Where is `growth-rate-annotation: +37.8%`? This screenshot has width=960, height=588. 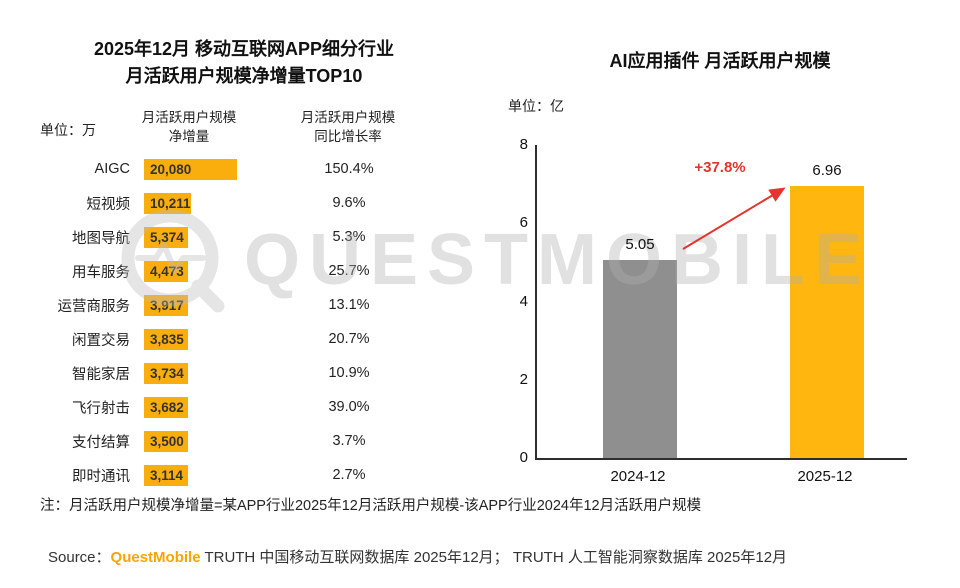
growth-rate-annotation: +37.8% is located at coordinates (720, 167).